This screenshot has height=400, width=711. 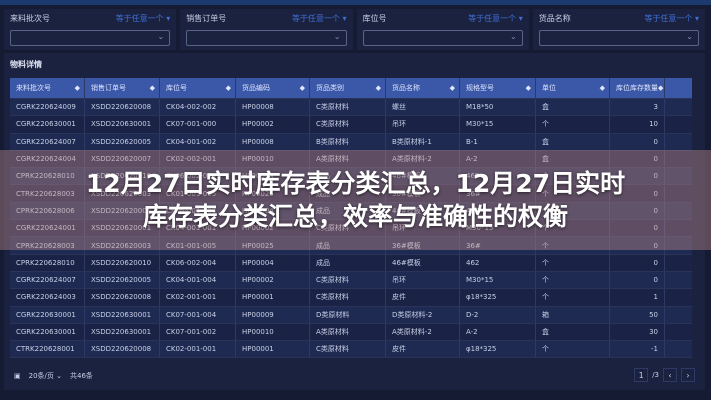 What do you see at coordinates (498, 141) in the screenshot?
I see `table-cell: B-1` at bounding box center [498, 141].